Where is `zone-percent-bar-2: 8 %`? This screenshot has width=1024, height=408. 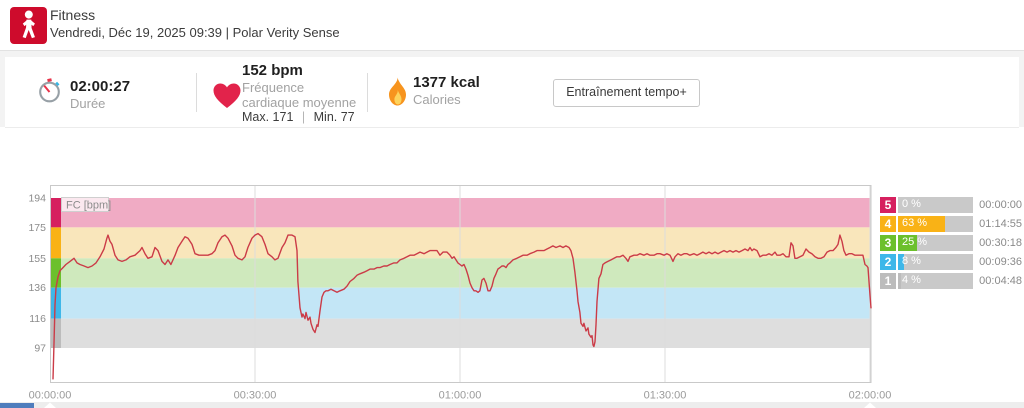 zone-percent-bar-2: 8 % is located at coordinates (935, 262).